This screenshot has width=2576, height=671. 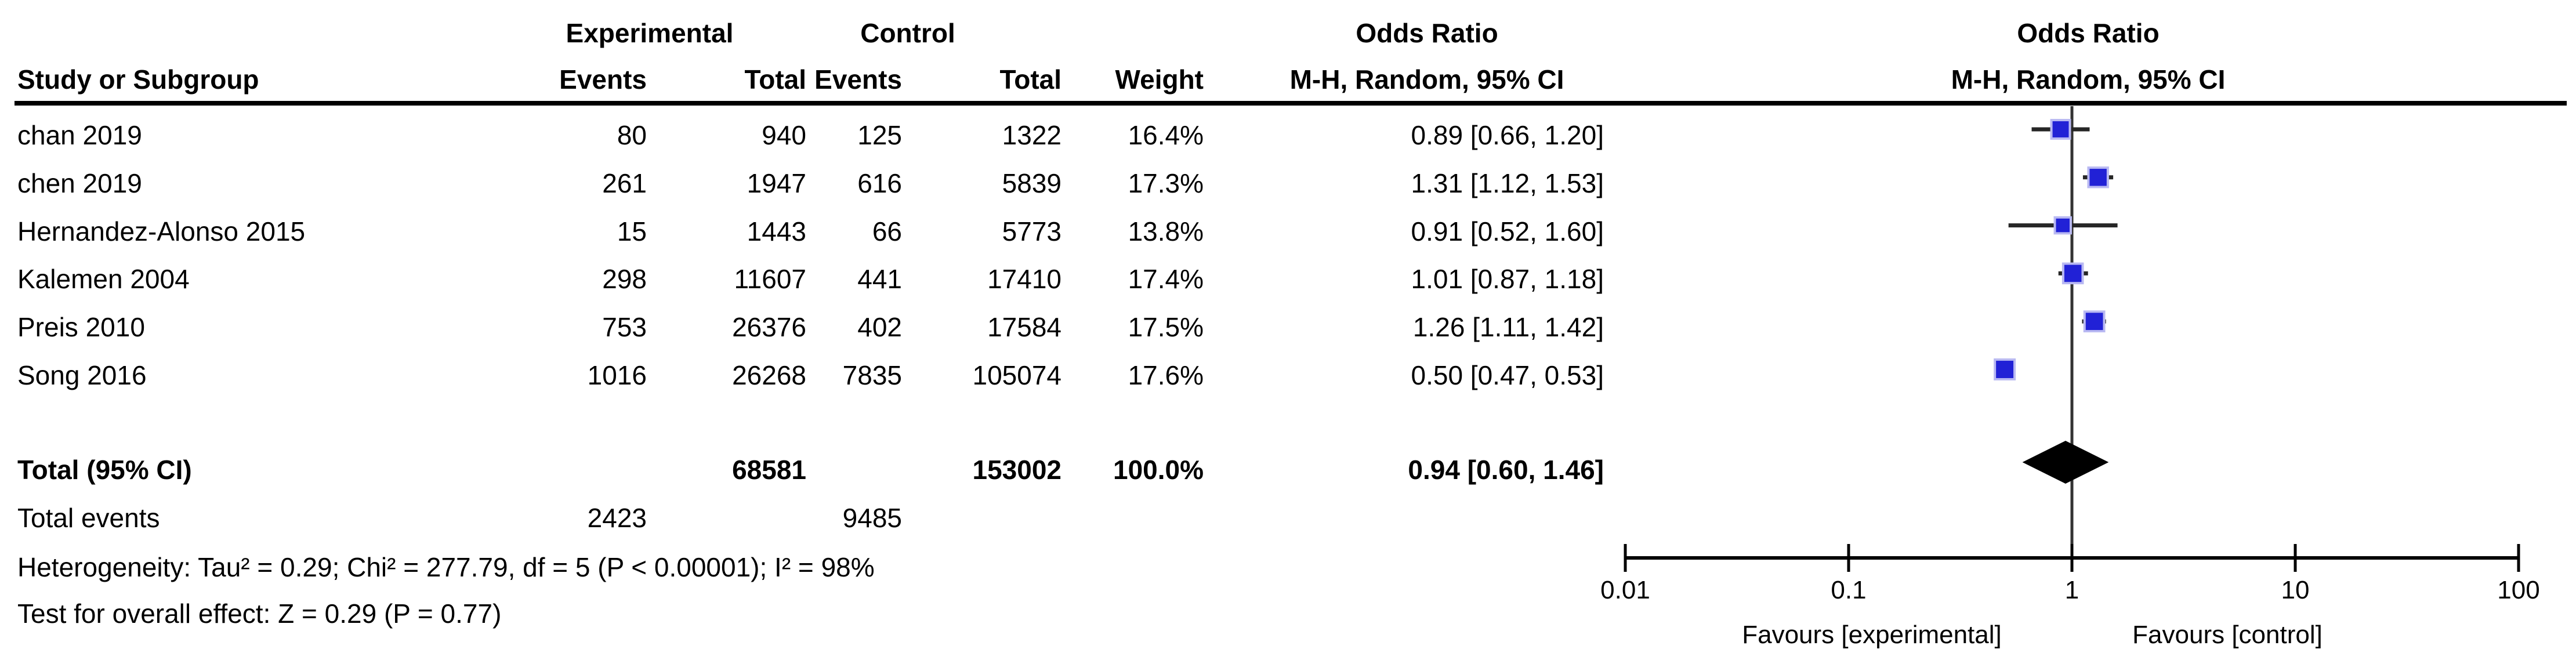 I want to click on total-weight: 100.0%, so click(x=1159, y=470).